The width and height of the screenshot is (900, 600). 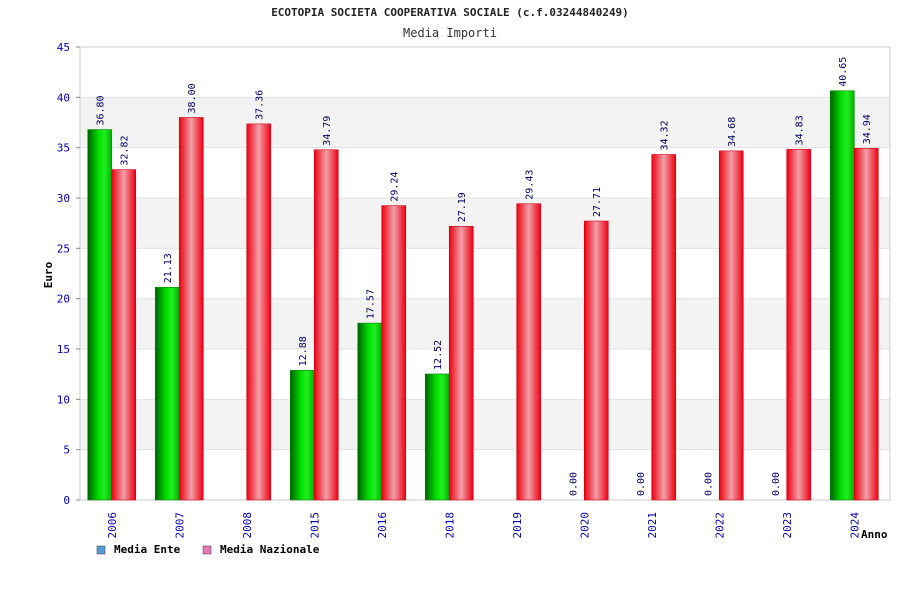 What do you see at coordinates (68, 274) in the screenshot?
I see `y-axis: 0 5 10 15 20 25 30 35 40 45` at bounding box center [68, 274].